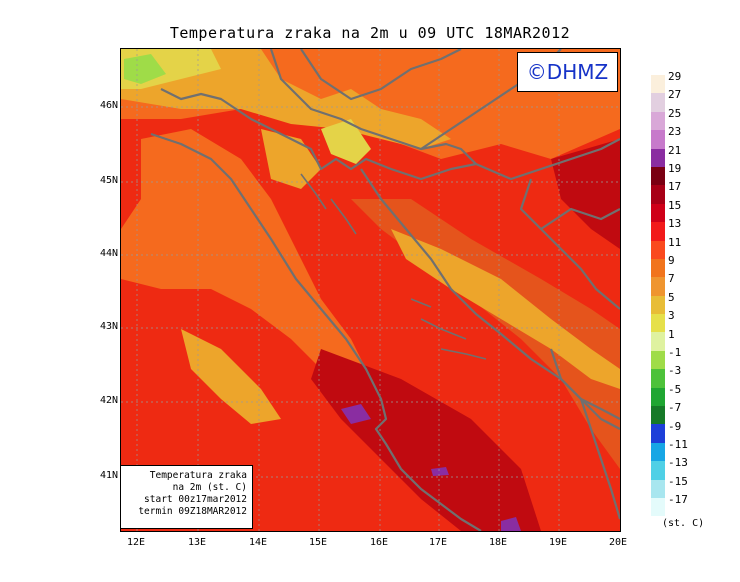 The image size is (740, 582). What do you see at coordinates (198, 475) in the screenshot?
I see `info-line-1: Temperatura zraka` at bounding box center [198, 475].